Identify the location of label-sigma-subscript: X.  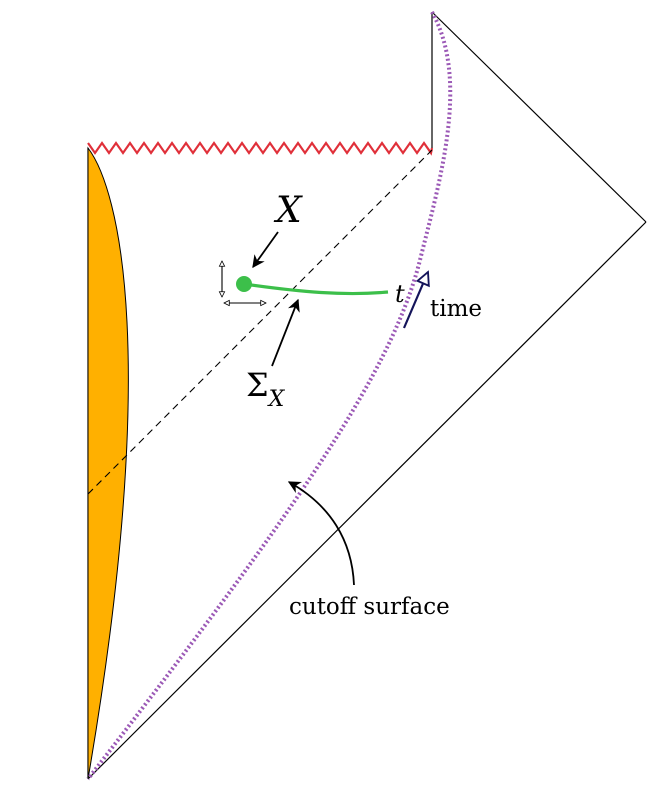
(276, 399).